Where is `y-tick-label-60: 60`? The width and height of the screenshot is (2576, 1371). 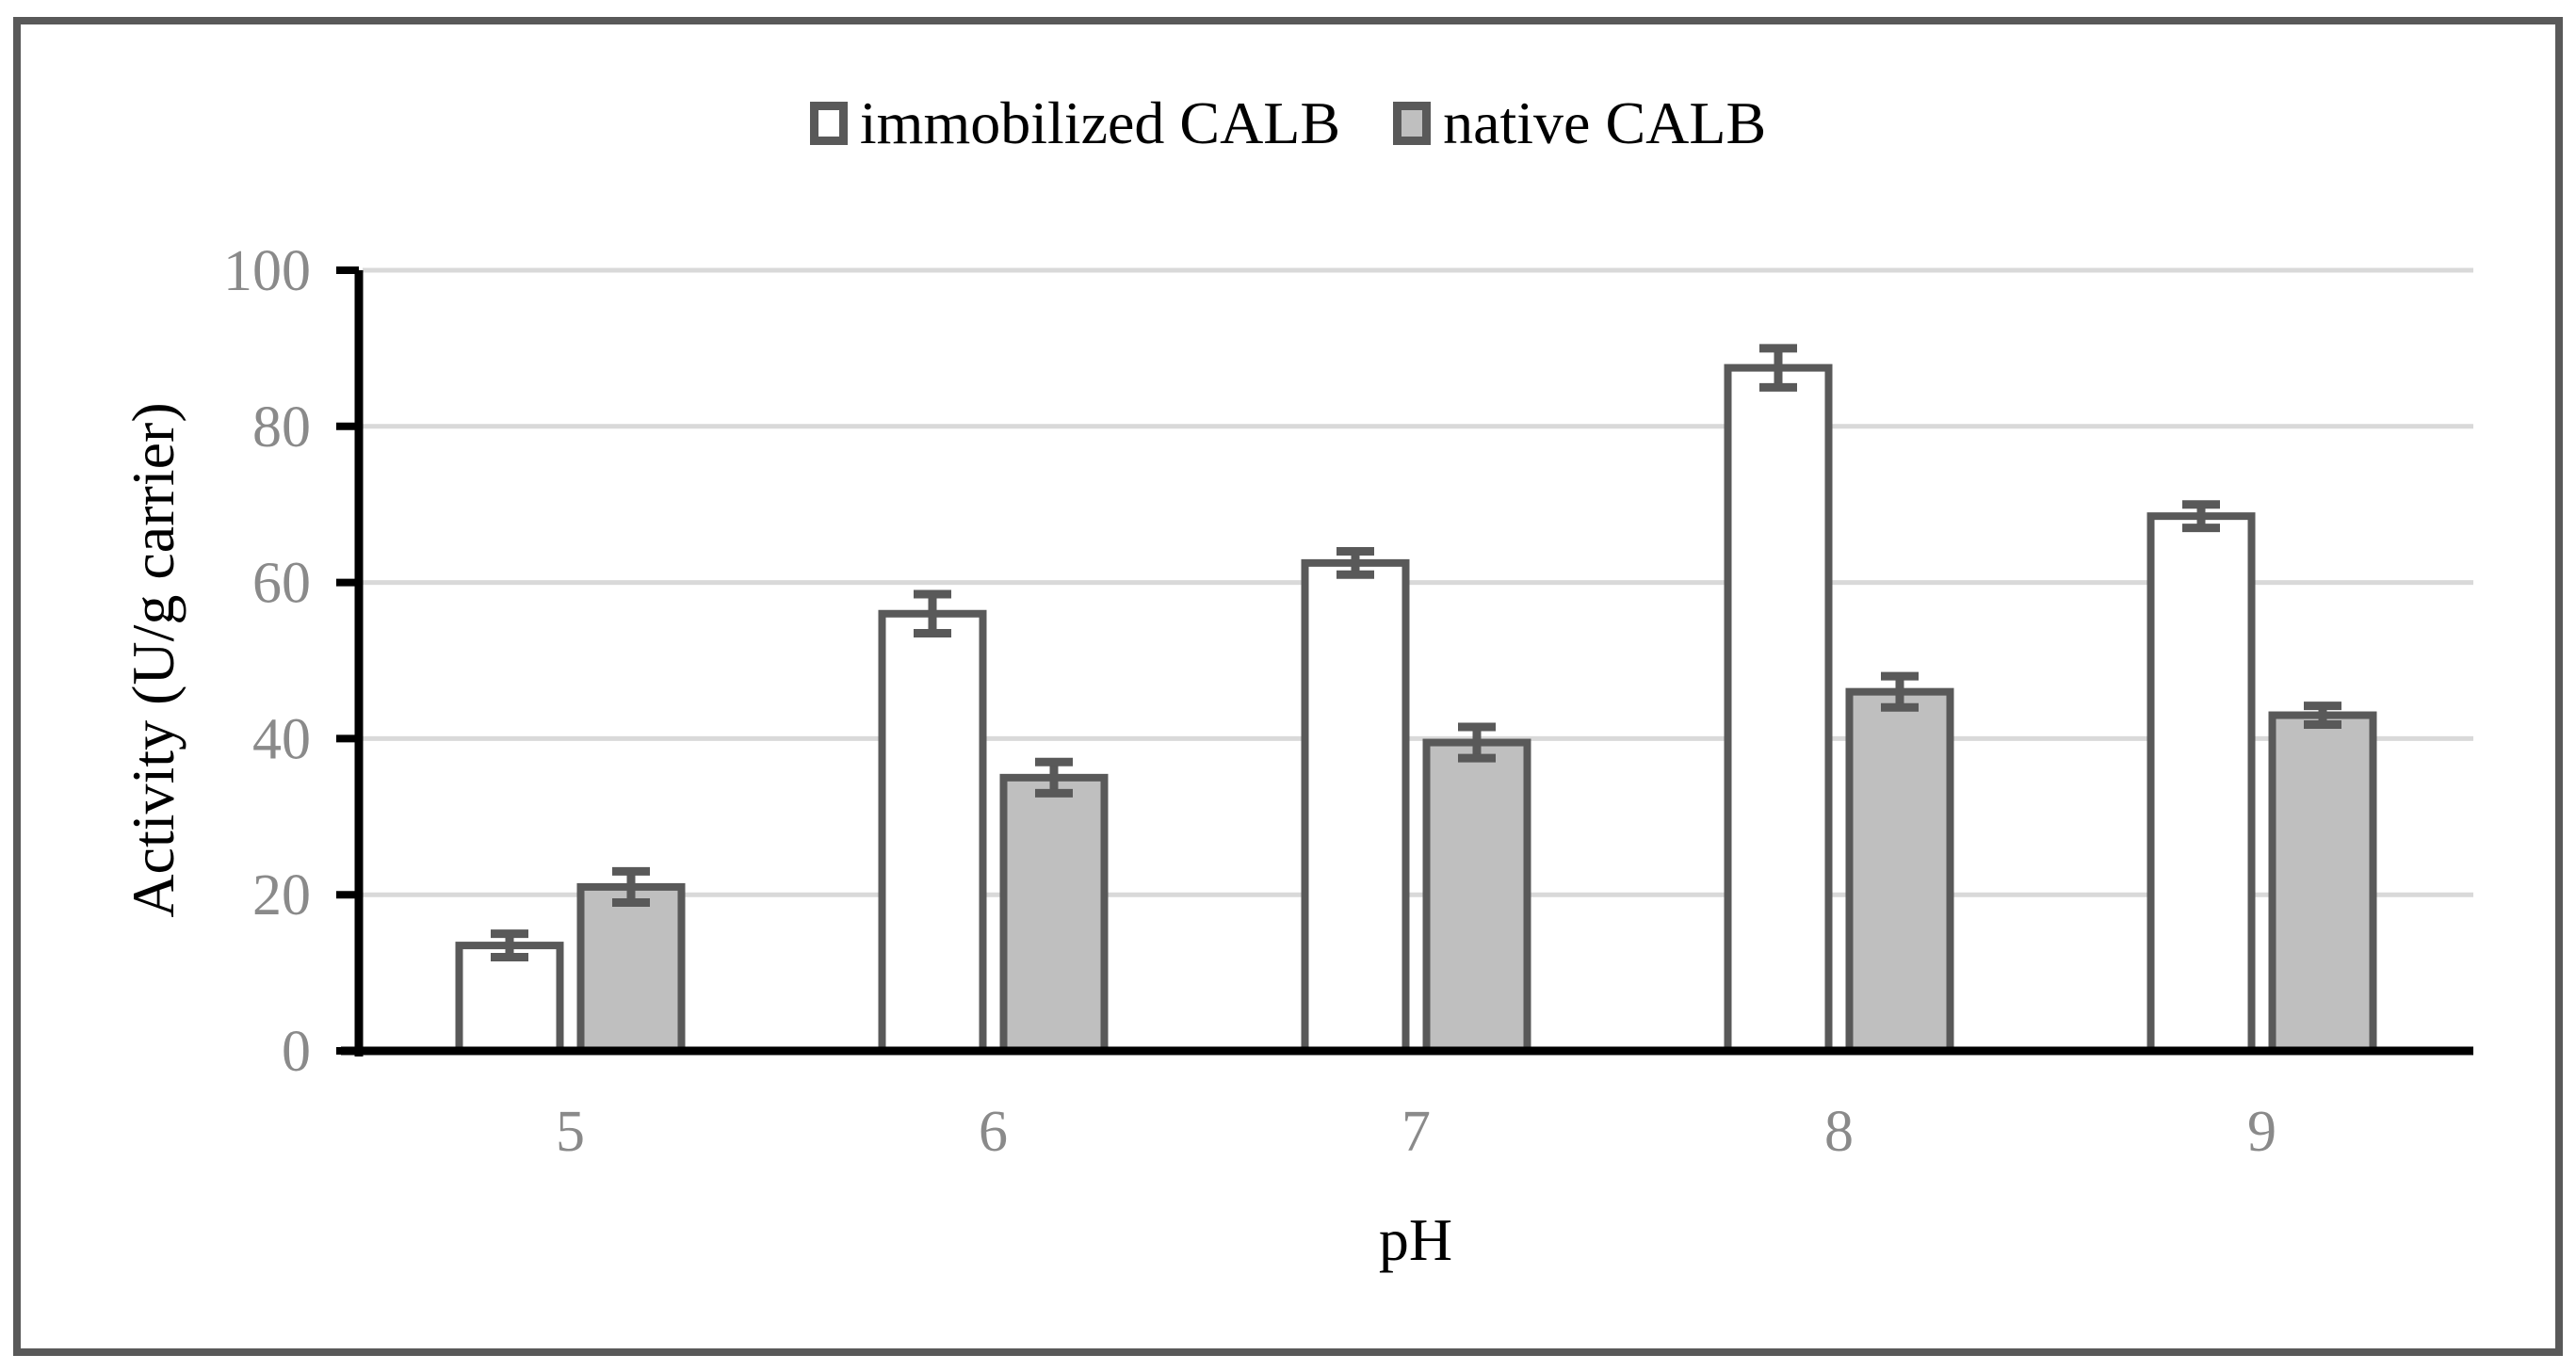
y-tick-label-60: 60 is located at coordinates (281, 584).